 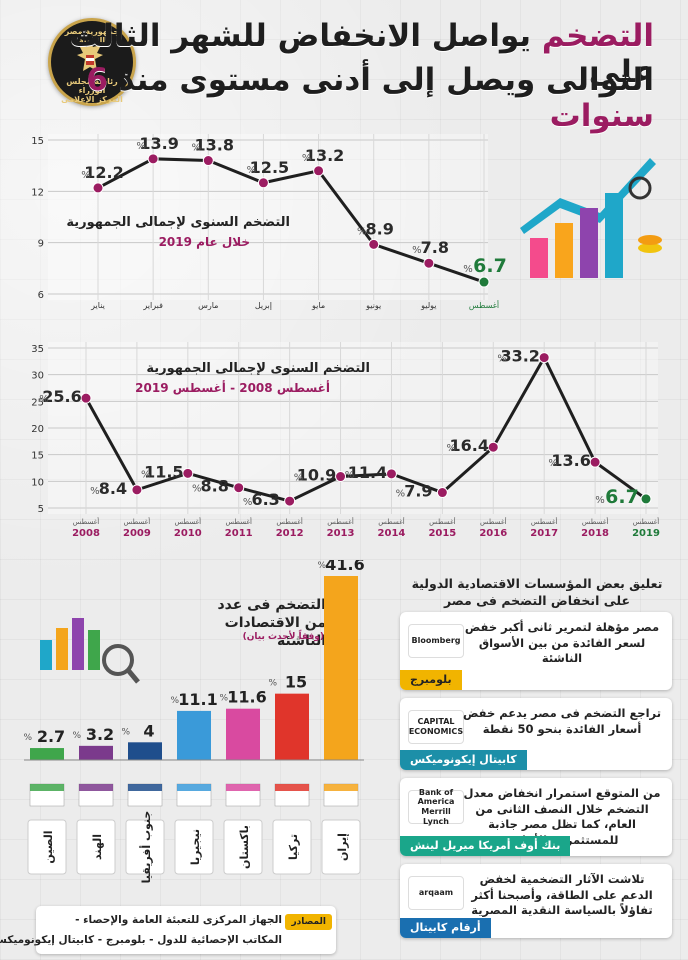 I want to click on y-tick-label: 9, so click(x=41, y=244).